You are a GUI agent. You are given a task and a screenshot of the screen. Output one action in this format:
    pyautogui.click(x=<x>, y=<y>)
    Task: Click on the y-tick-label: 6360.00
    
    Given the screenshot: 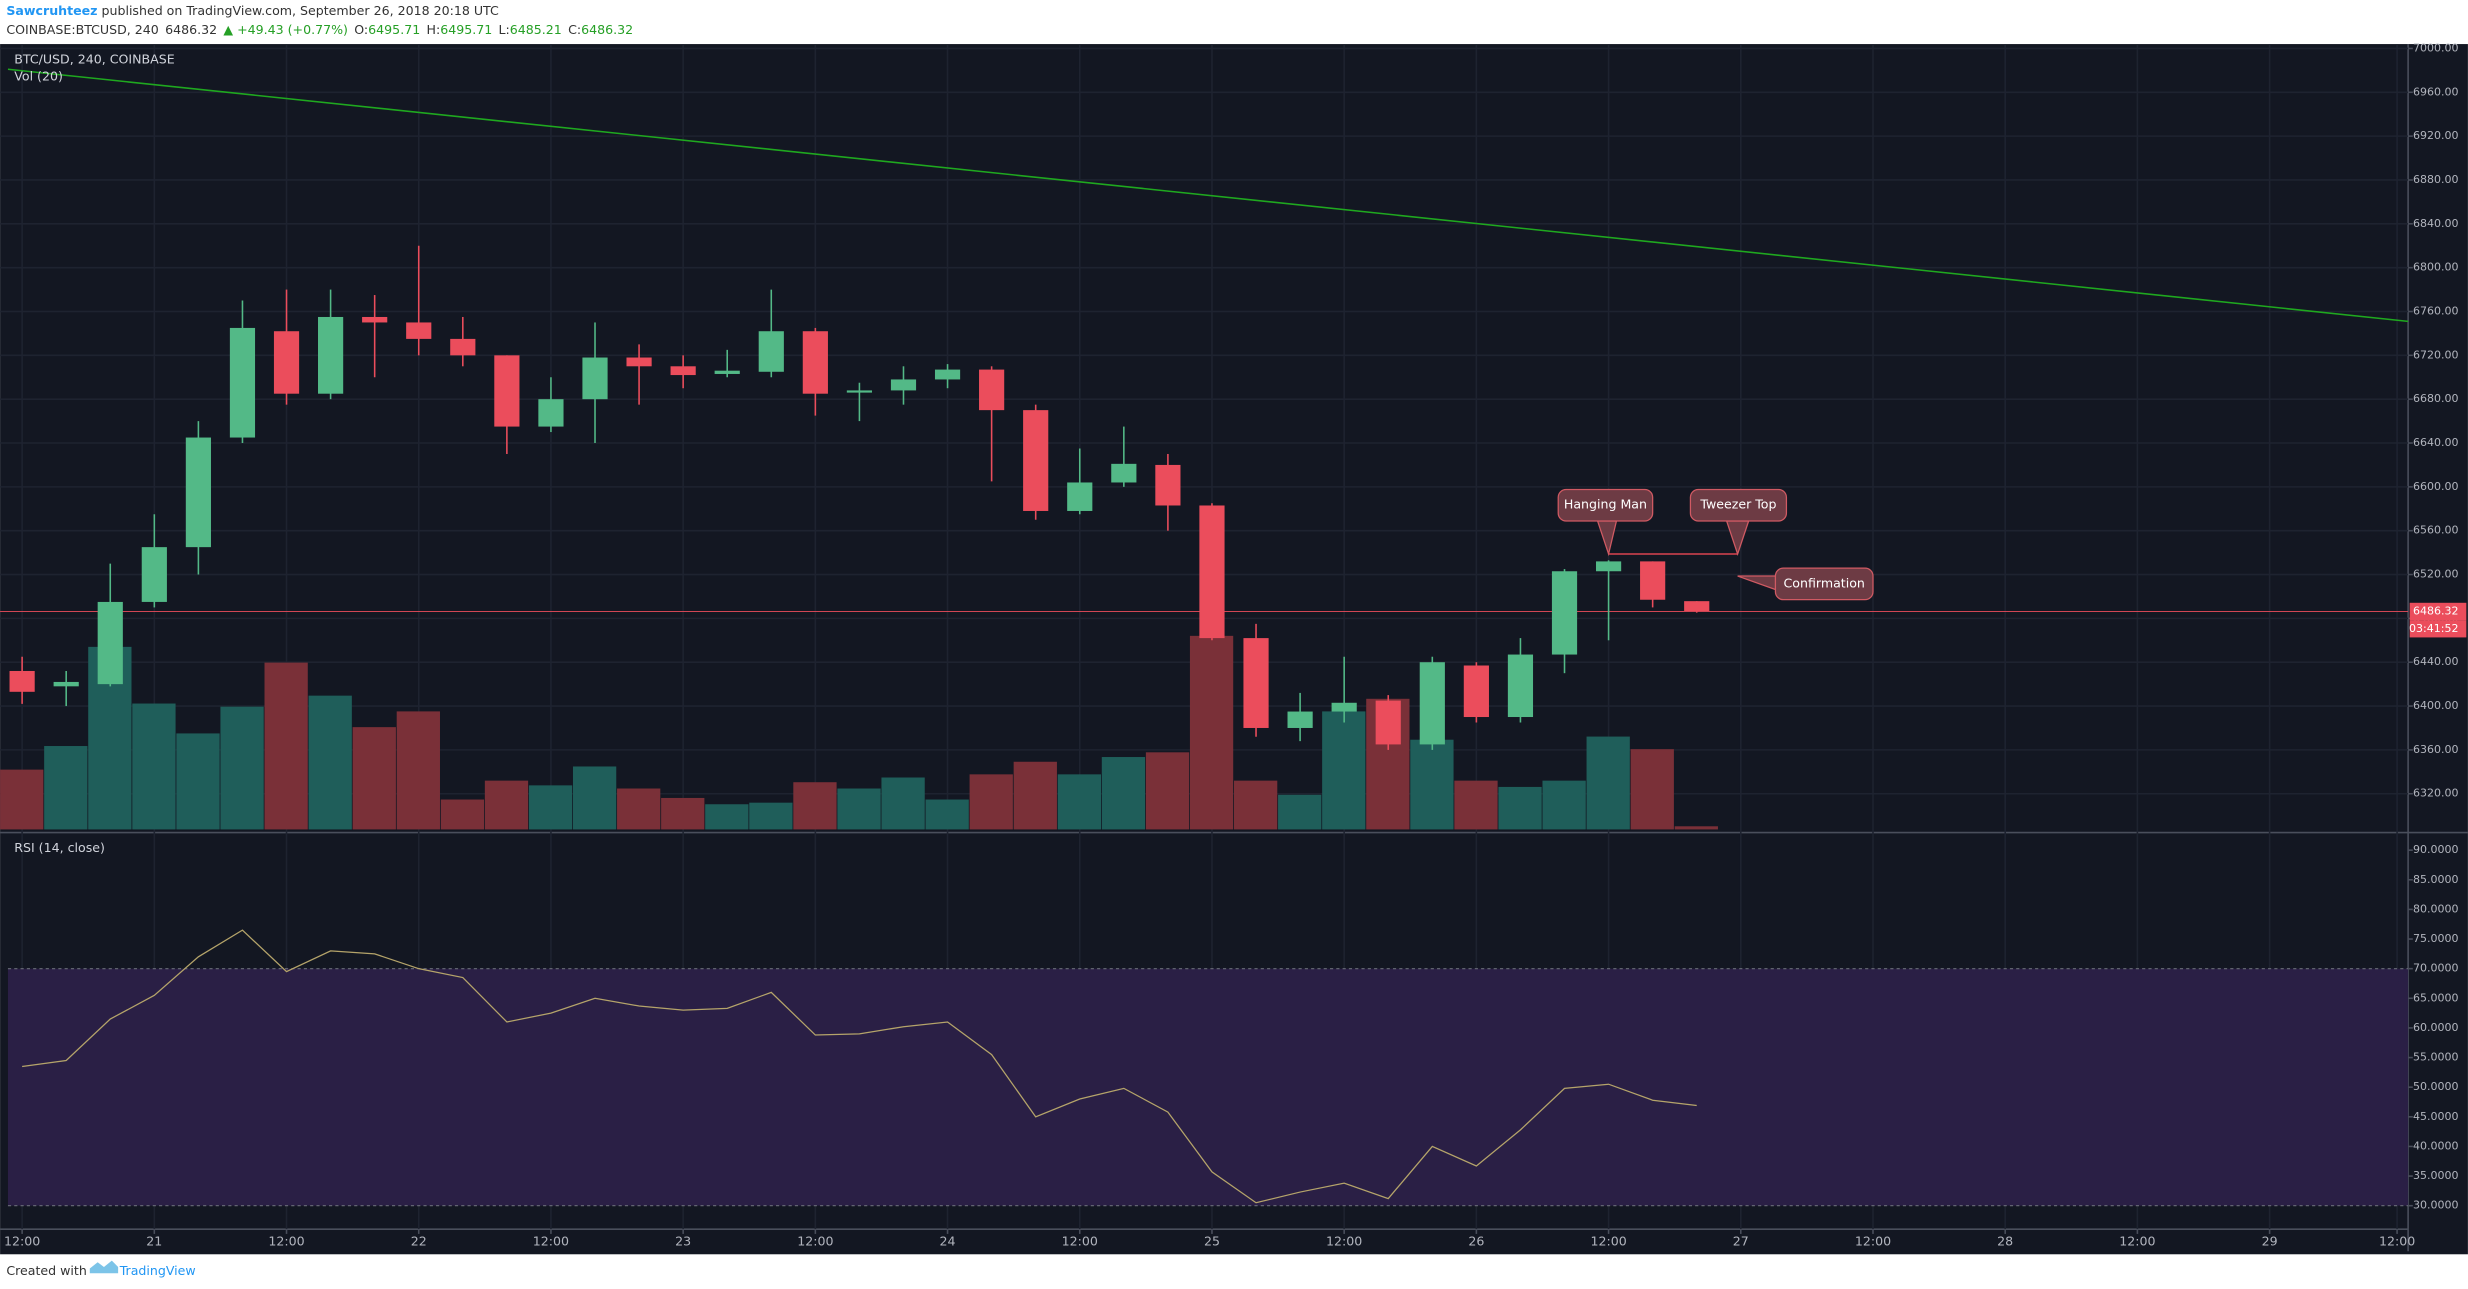 What is the action you would take?
    pyautogui.click(x=2436, y=749)
    